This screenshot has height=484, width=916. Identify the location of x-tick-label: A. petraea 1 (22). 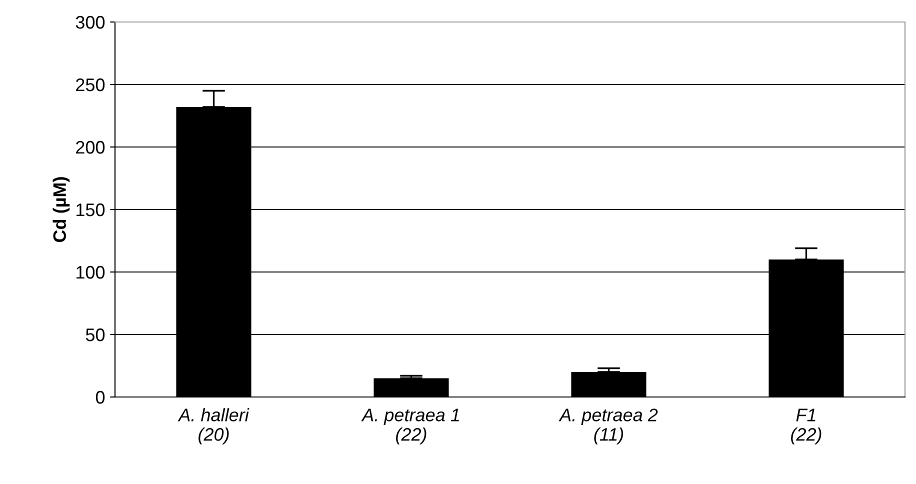
(410, 426).